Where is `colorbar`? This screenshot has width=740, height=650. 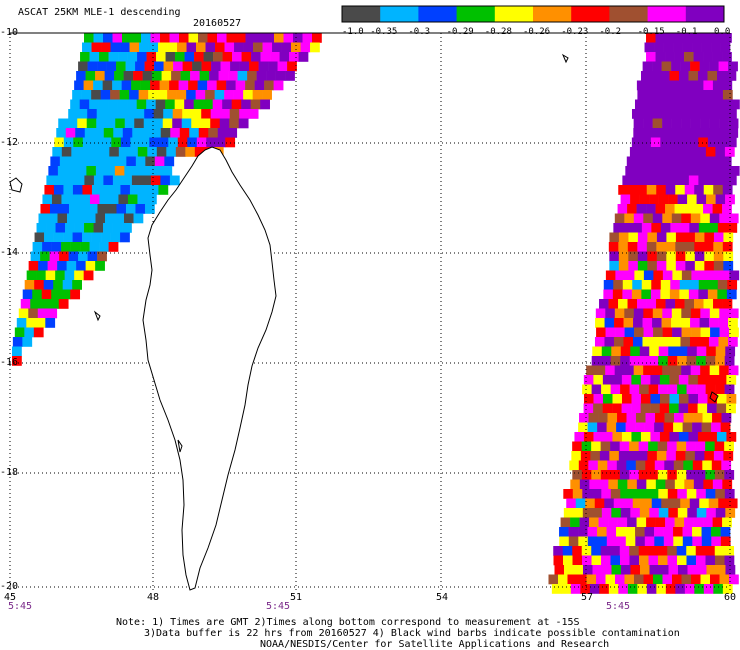 colorbar is located at coordinates (533, 14).